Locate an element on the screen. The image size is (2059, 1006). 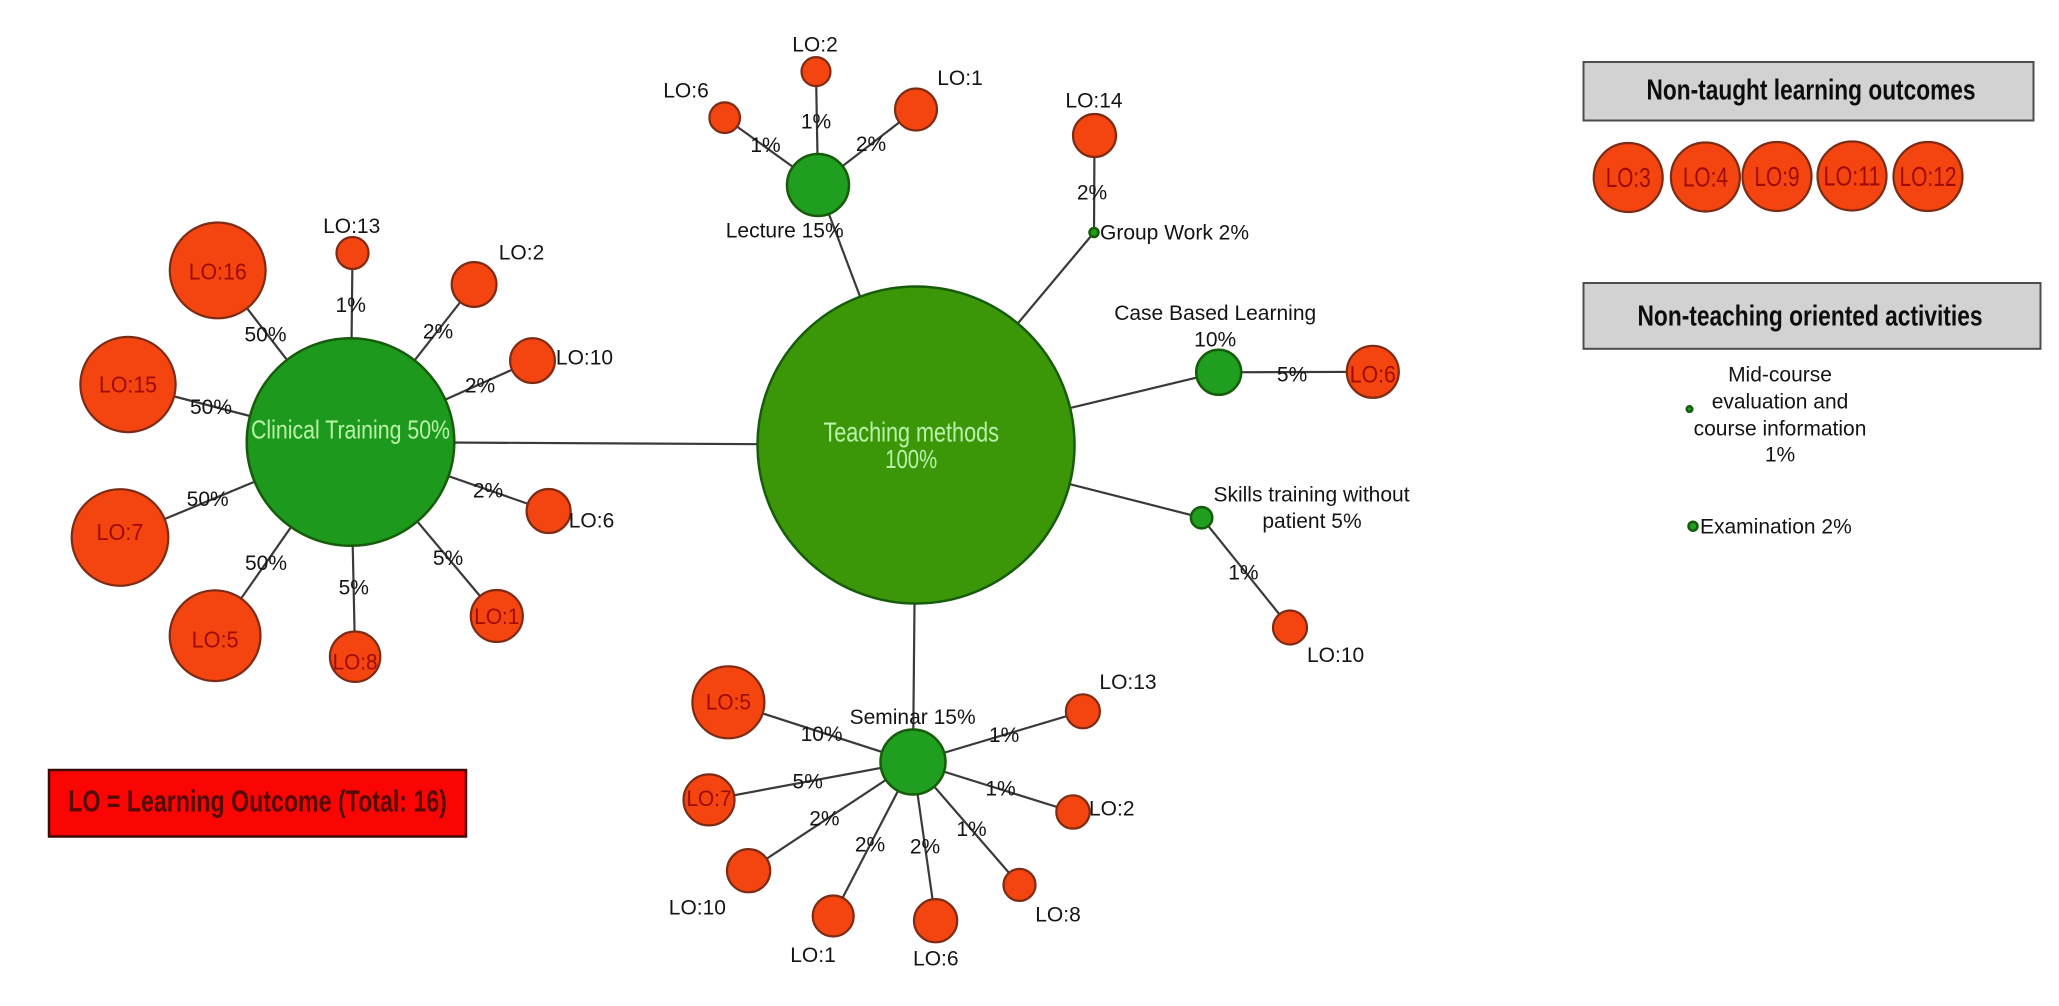
svg-text: patient 5% is located at coordinates (1311, 521).